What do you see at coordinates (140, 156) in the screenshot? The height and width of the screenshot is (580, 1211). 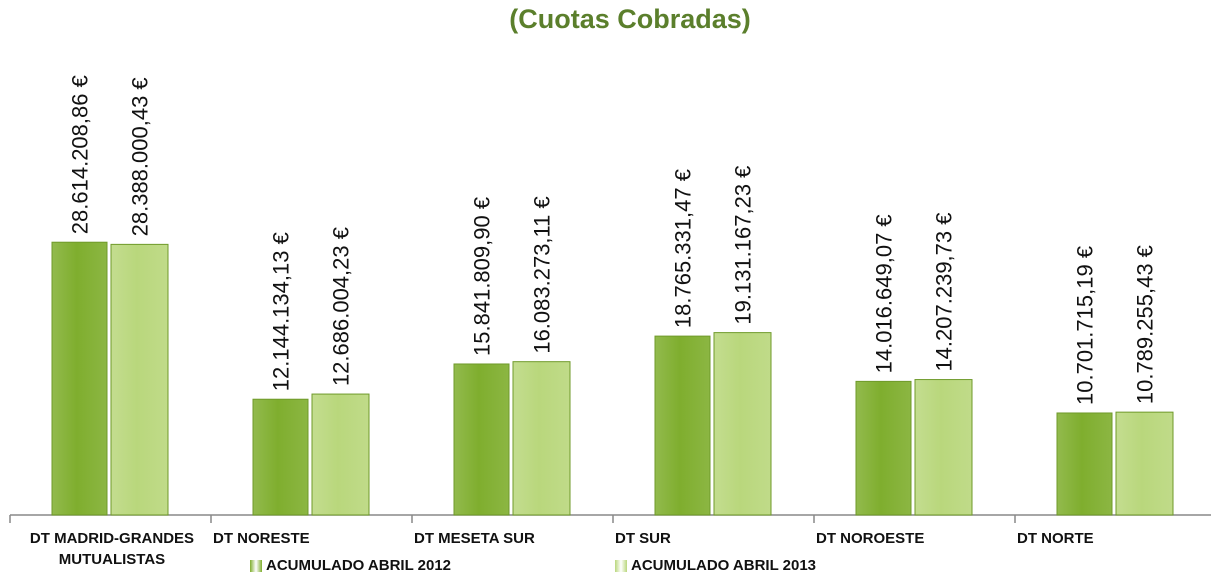 I see `value-label: 28.388.000,43 €` at bounding box center [140, 156].